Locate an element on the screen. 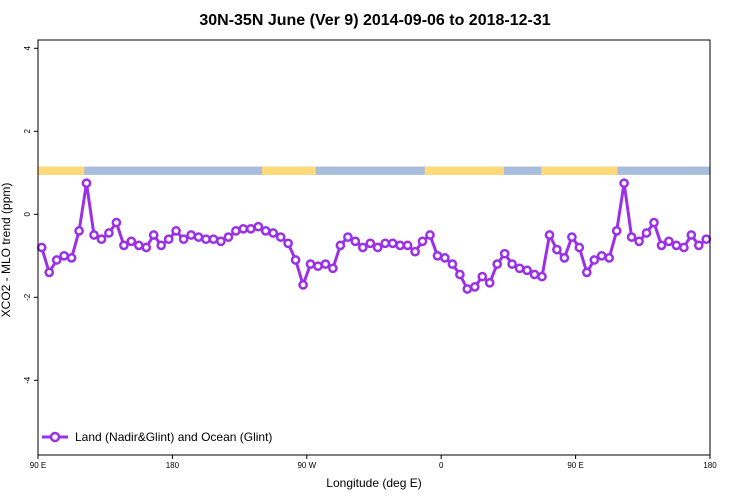  land-ocean-band is located at coordinates (374, 170).